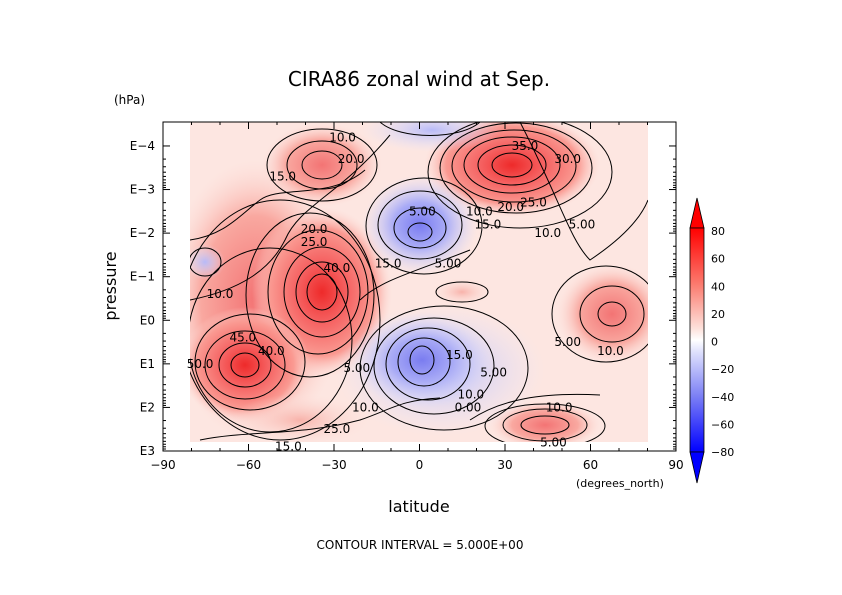 The width and height of the screenshot is (842, 595). What do you see at coordinates (147, 451) in the screenshot?
I see `y-tick-label: E3` at bounding box center [147, 451].